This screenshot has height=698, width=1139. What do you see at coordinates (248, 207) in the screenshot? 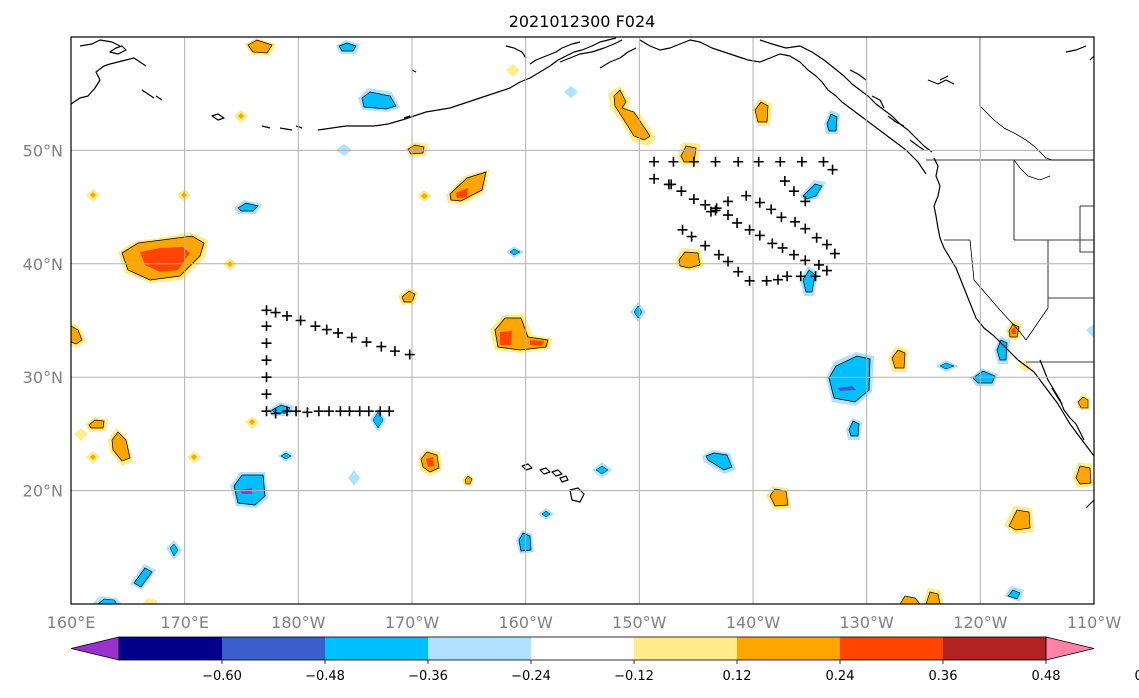
I see `patch-45n-175w` at bounding box center [248, 207].